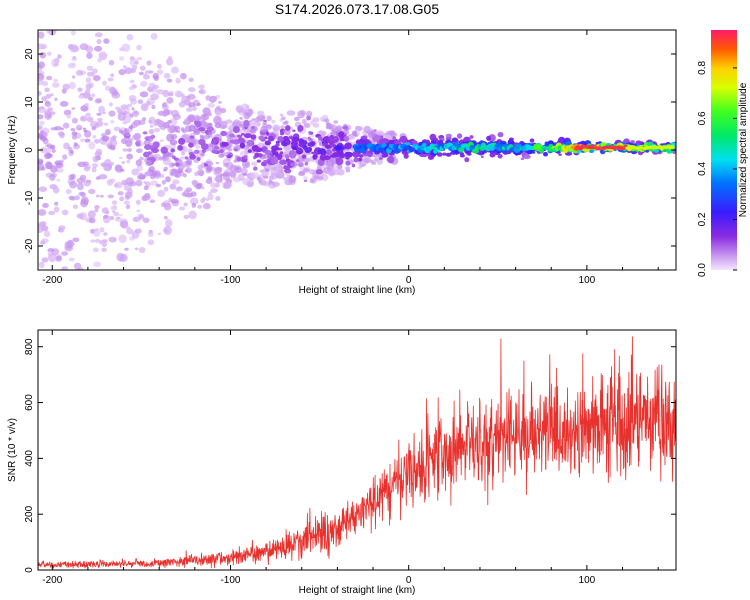 The image size is (750, 600). What do you see at coordinates (409, 580) in the screenshot?
I see `x-tick-label: 0` at bounding box center [409, 580].